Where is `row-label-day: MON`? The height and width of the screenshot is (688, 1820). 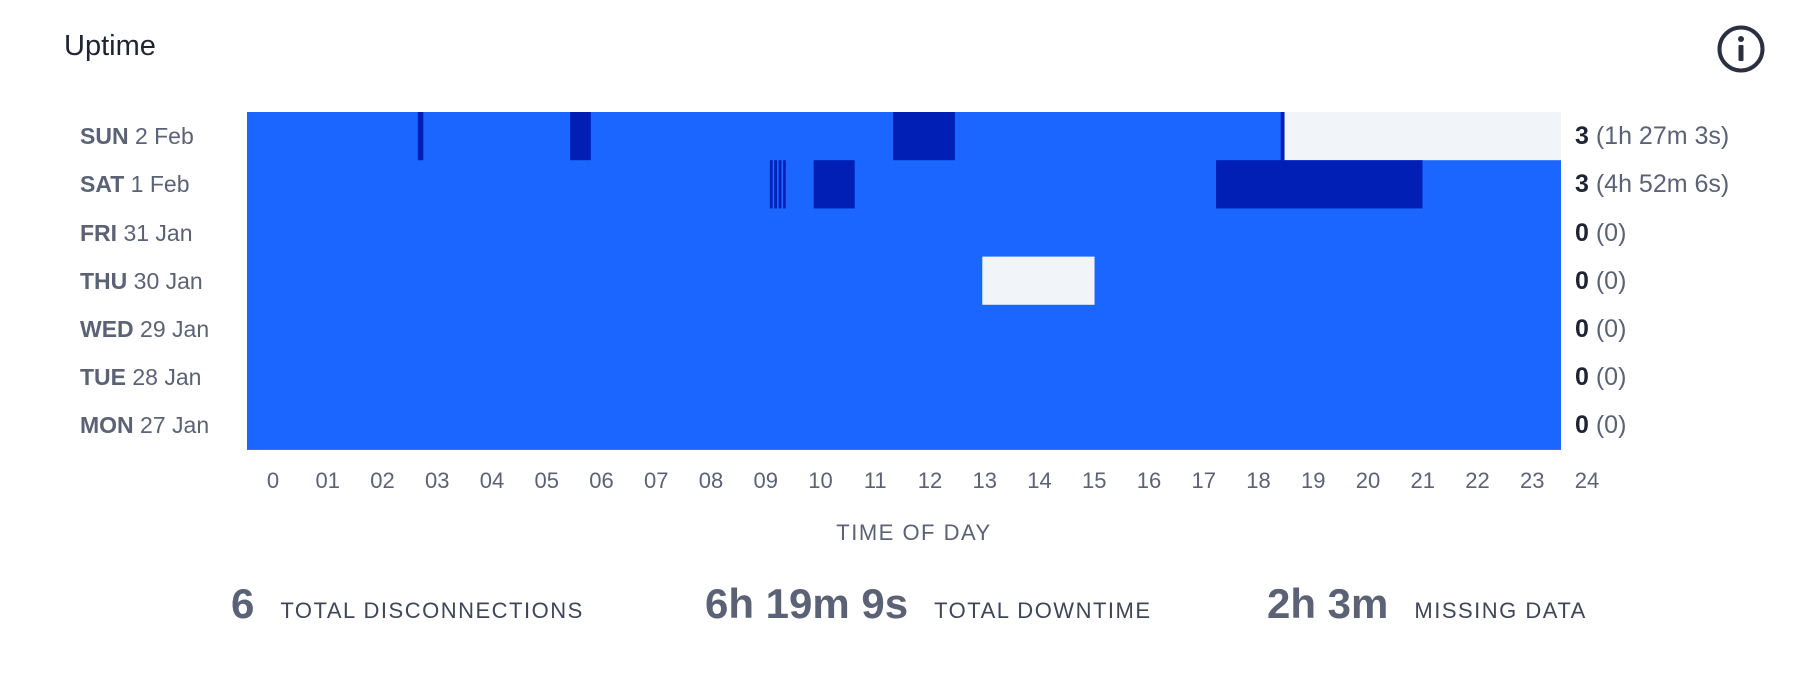
row-label-day: MON is located at coordinates (107, 425).